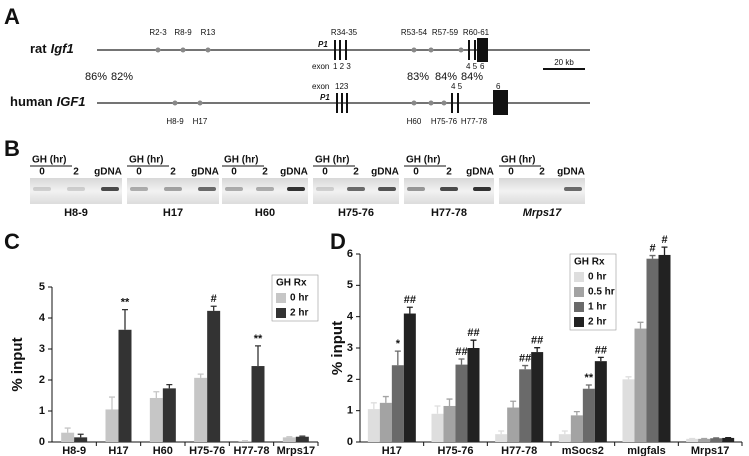 The image size is (749, 456). Describe the element at coordinates (418, 77) in the screenshot. I see `identity: 83%` at that location.